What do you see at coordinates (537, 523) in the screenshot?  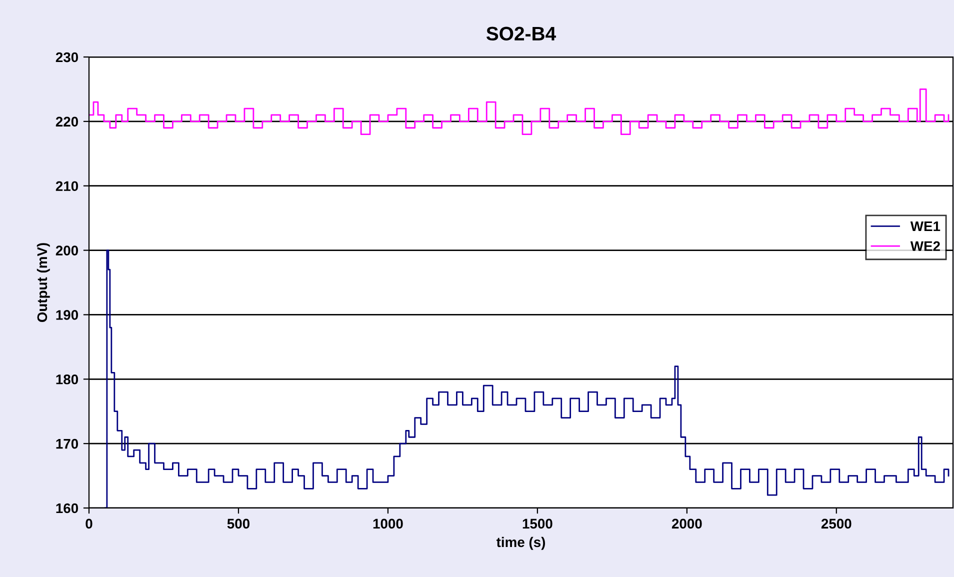 I see `x-tick-label: 1500` at bounding box center [537, 523].